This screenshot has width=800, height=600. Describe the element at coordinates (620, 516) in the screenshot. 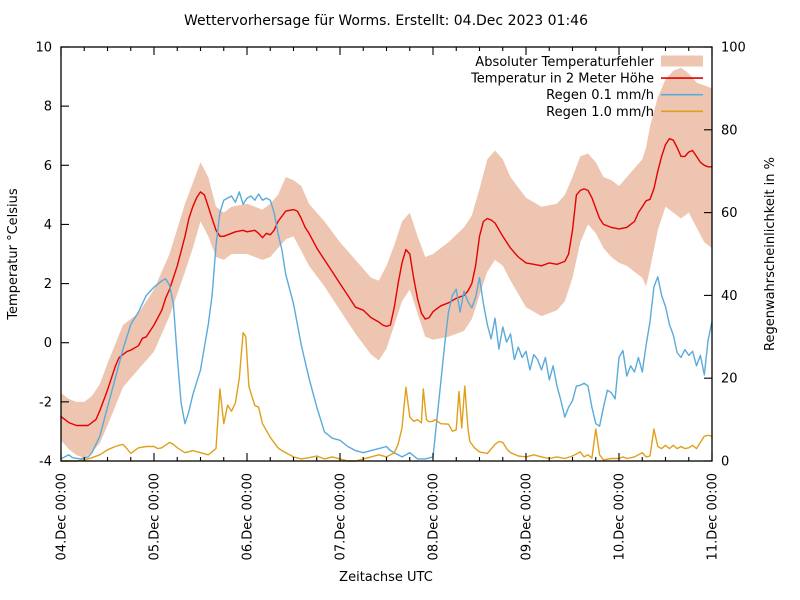

I see `x-axis-tick-label: 10.Dec 00:00` at that location.